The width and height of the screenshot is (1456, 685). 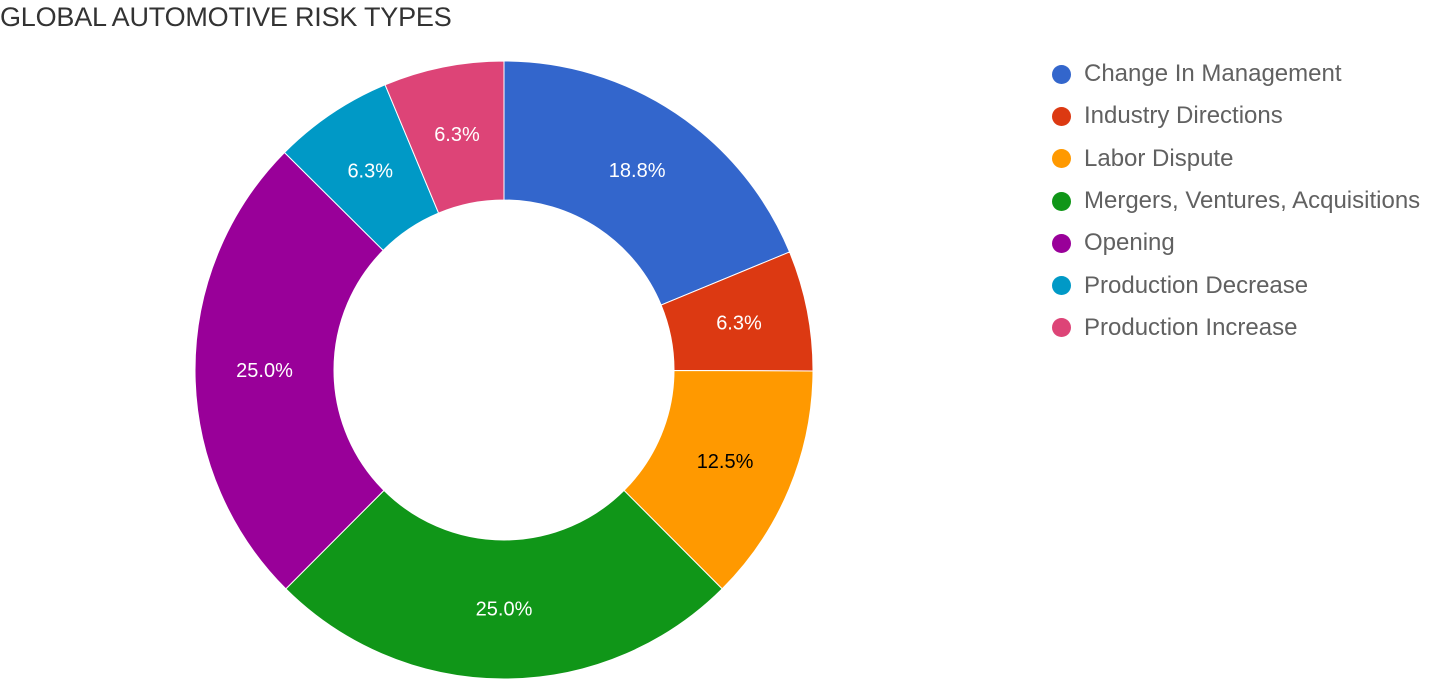 I want to click on legend-item-industry-directions: Industry Directions, so click(x=1236, y=116).